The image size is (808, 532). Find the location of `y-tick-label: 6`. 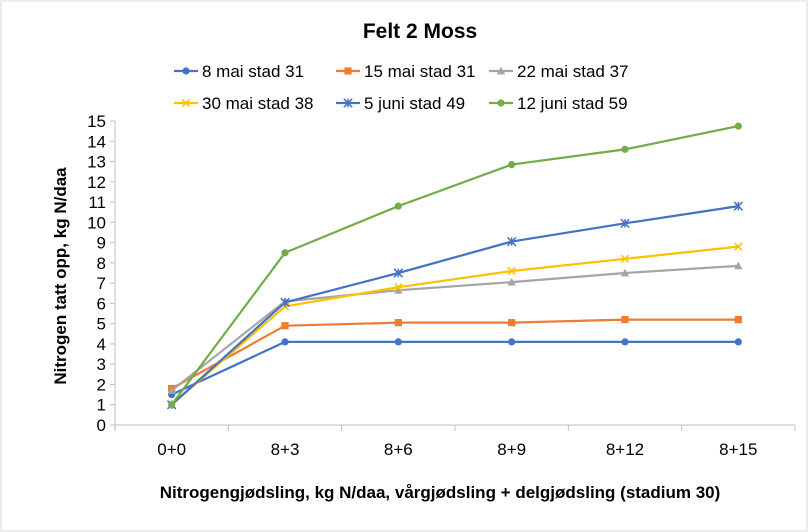

y-tick-label: 6 is located at coordinates (101, 303).